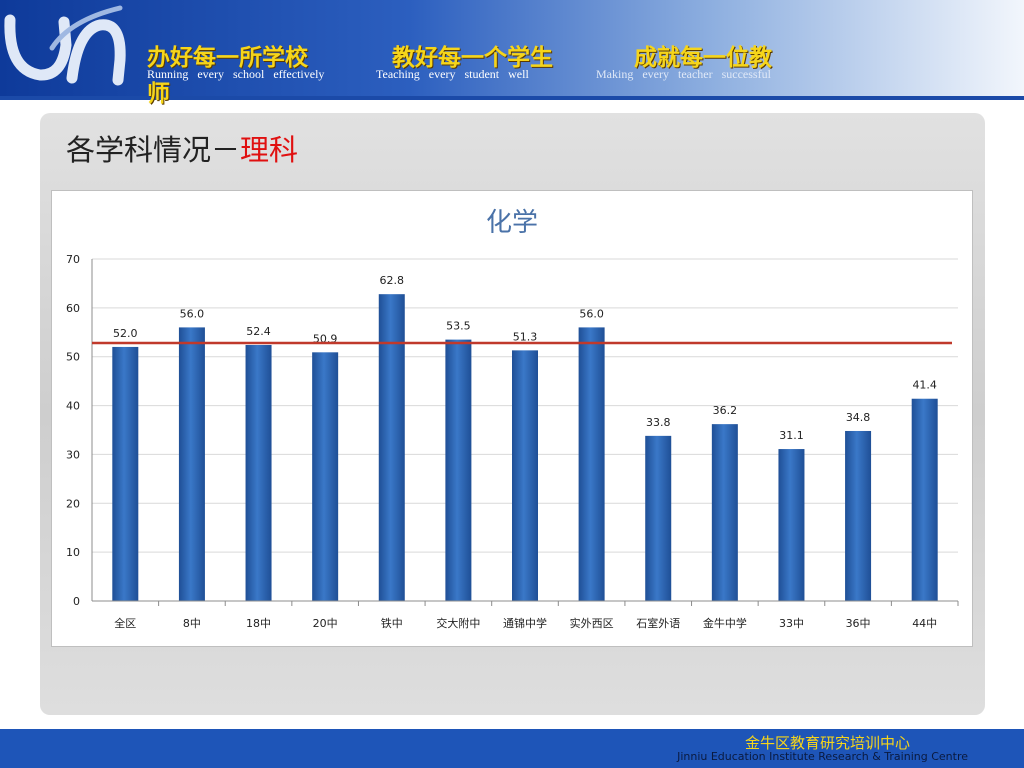  Describe the element at coordinates (725, 623) in the screenshot. I see `x-tick-label: 金牛中学` at that location.